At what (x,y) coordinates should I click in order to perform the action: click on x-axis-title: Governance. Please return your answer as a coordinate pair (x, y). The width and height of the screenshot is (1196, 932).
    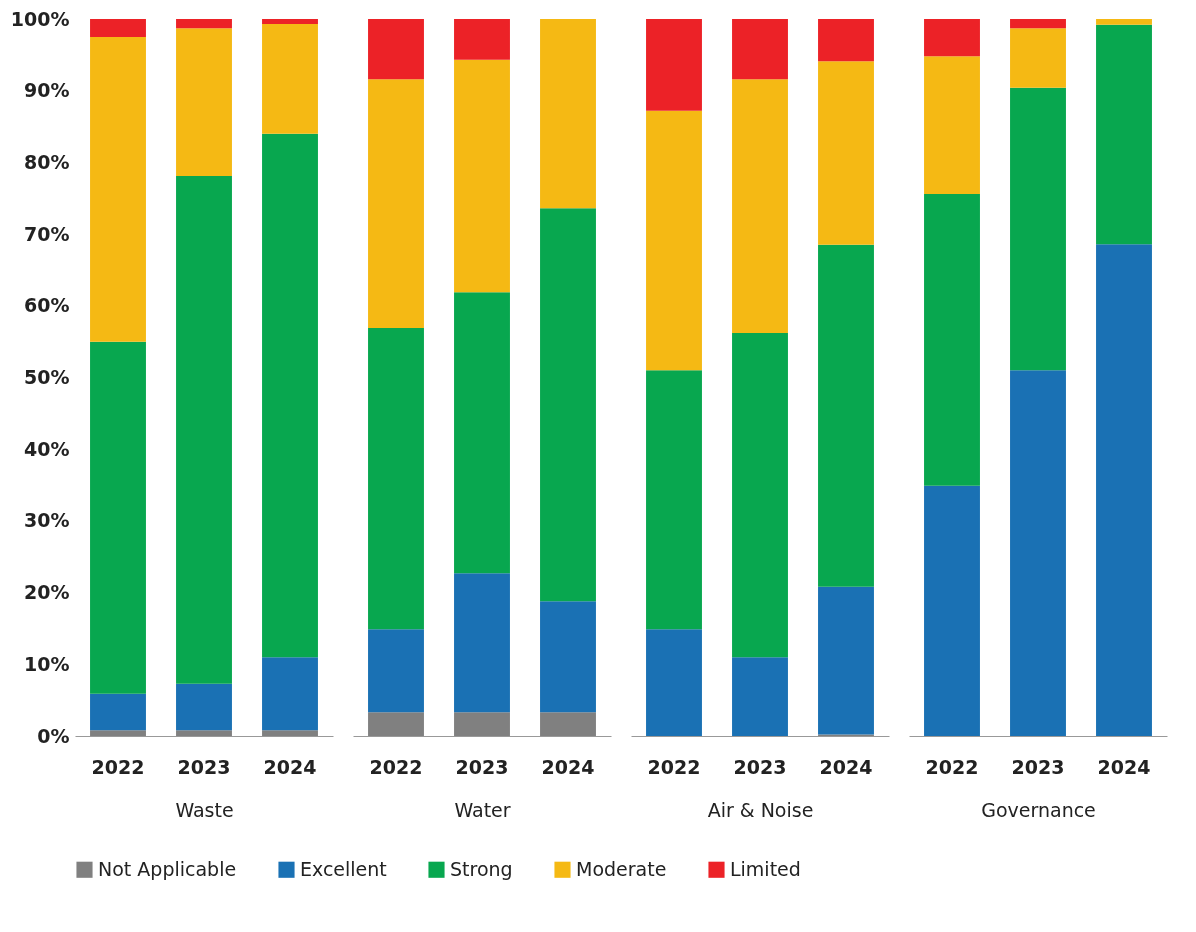
    Looking at the image, I should click on (1038, 809).